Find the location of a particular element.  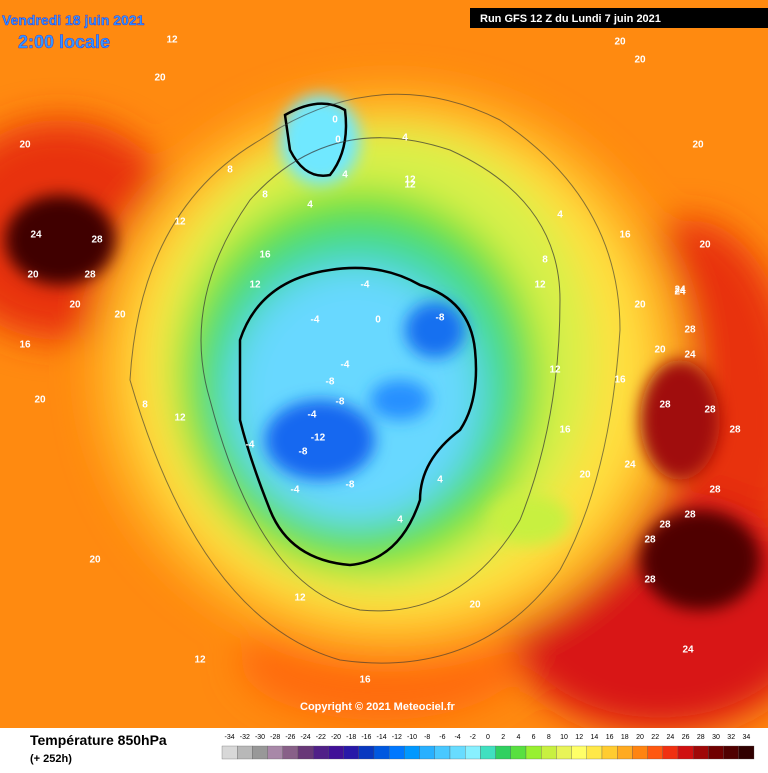

scale-label: -12 is located at coordinates (397, 737).